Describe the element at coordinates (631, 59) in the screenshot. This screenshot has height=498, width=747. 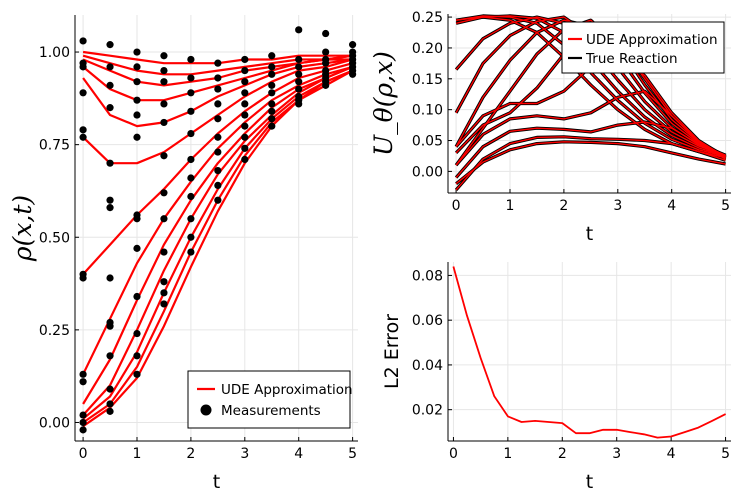
I see `legend-label-true-reaction: True Reaction` at that location.